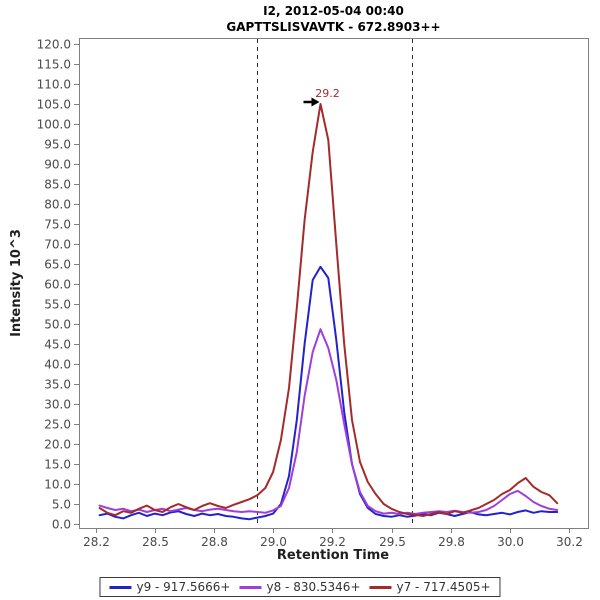 The width and height of the screenshot is (600, 600). I want to click on y-tick-label: 20.0, so click(57, 445).